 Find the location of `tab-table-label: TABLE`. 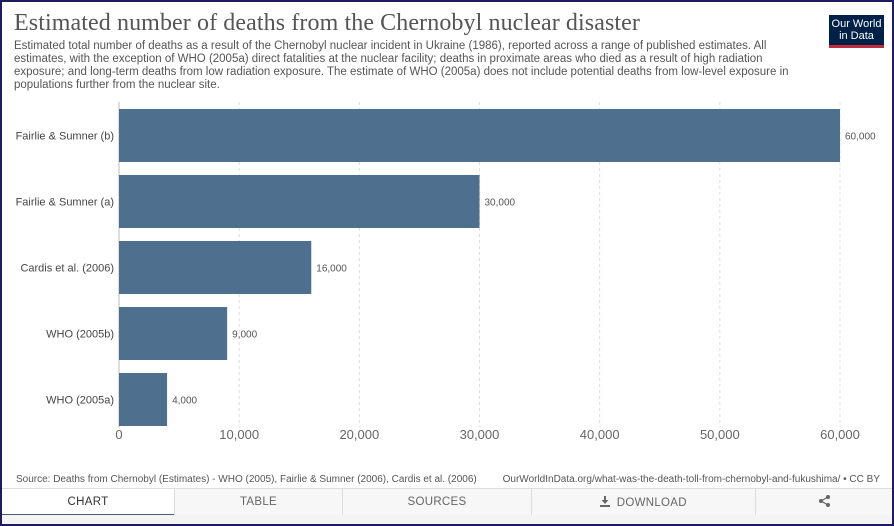

tab-table-label: TABLE is located at coordinates (258, 502).